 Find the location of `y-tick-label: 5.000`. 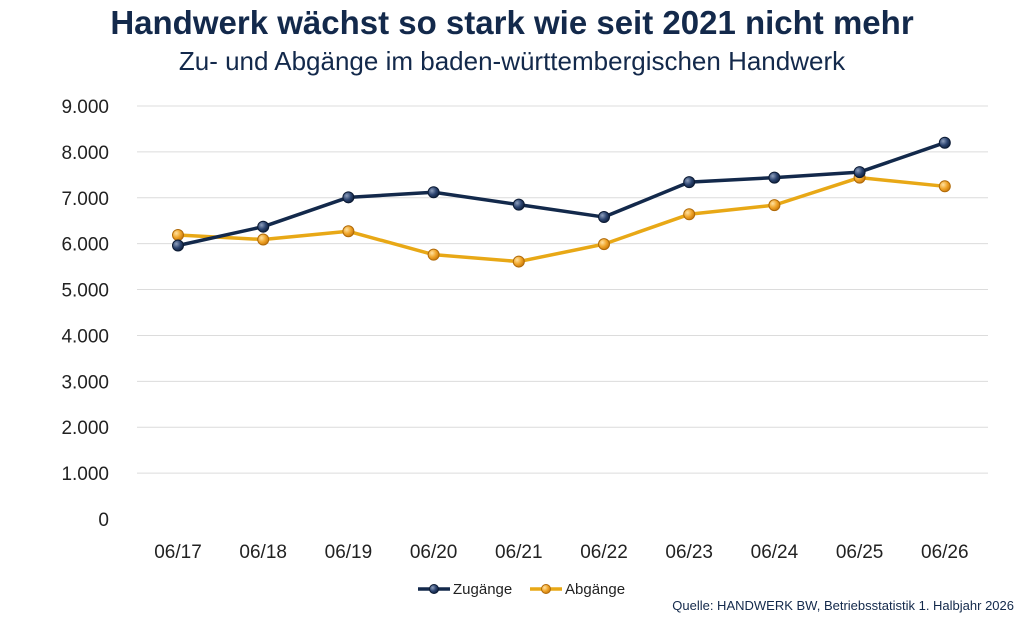

y-tick-label: 5.000 is located at coordinates (85, 291).